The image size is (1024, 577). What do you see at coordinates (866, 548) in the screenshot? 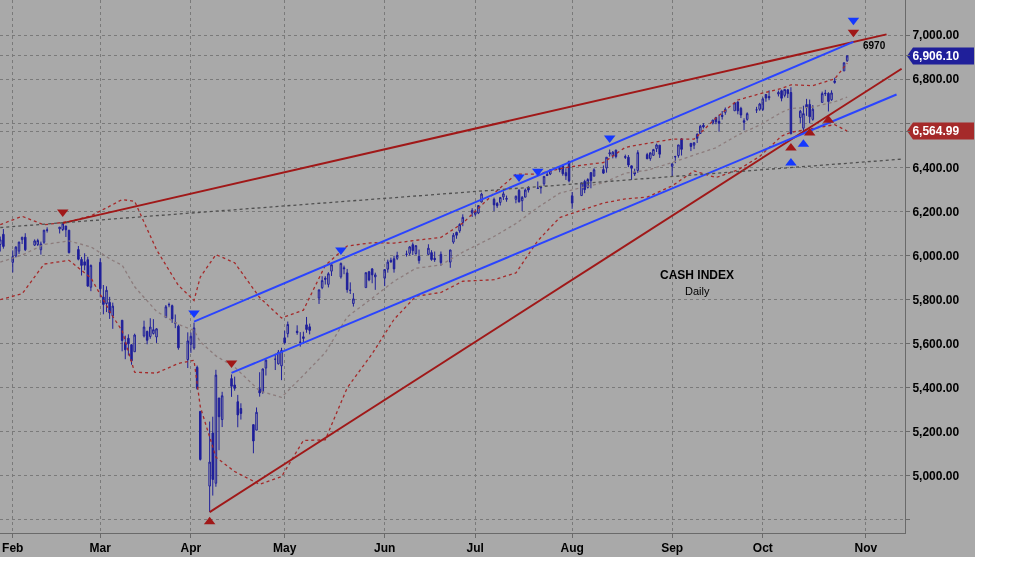
I see `x-tick-label: Nov` at bounding box center [866, 548].